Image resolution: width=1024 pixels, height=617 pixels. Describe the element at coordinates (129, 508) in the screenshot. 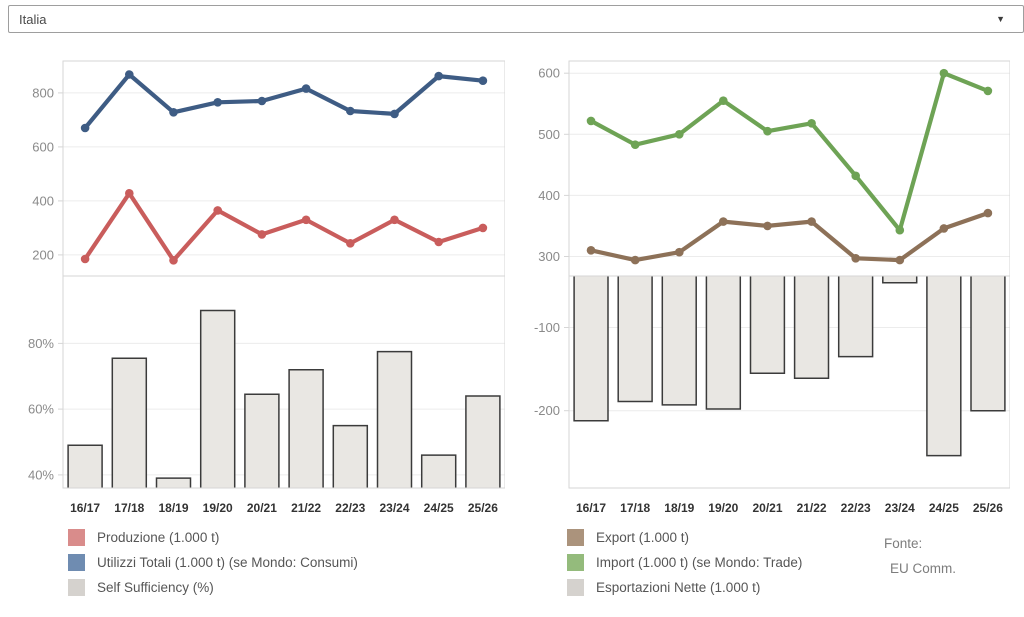

I see `x-axis-label: 17/18` at that location.